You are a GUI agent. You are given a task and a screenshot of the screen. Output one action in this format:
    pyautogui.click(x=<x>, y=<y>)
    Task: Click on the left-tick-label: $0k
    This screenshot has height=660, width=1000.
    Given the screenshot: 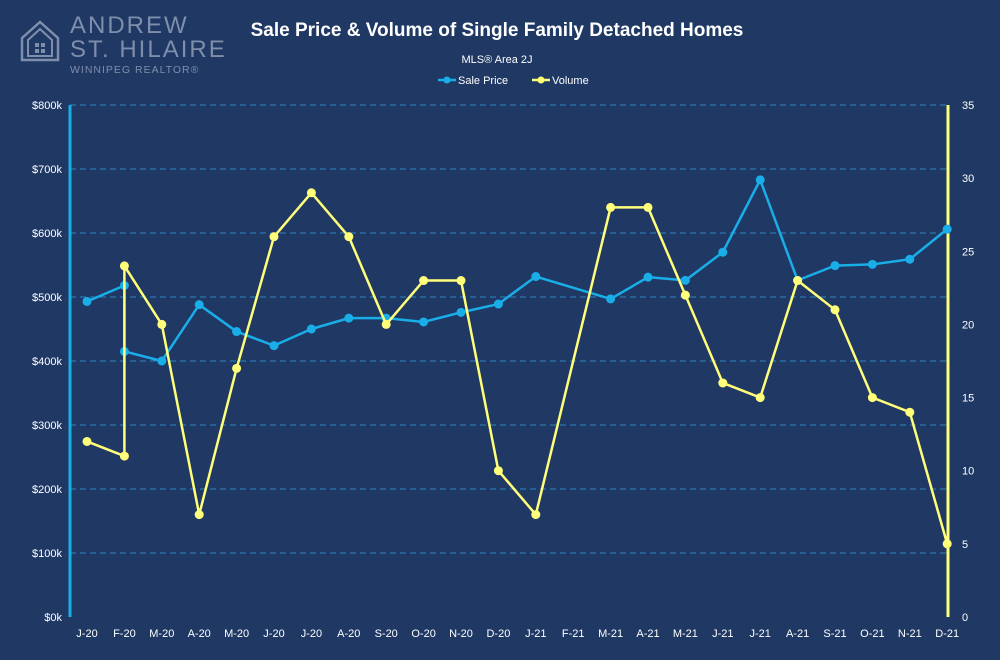 What is the action you would take?
    pyautogui.click(x=53, y=618)
    